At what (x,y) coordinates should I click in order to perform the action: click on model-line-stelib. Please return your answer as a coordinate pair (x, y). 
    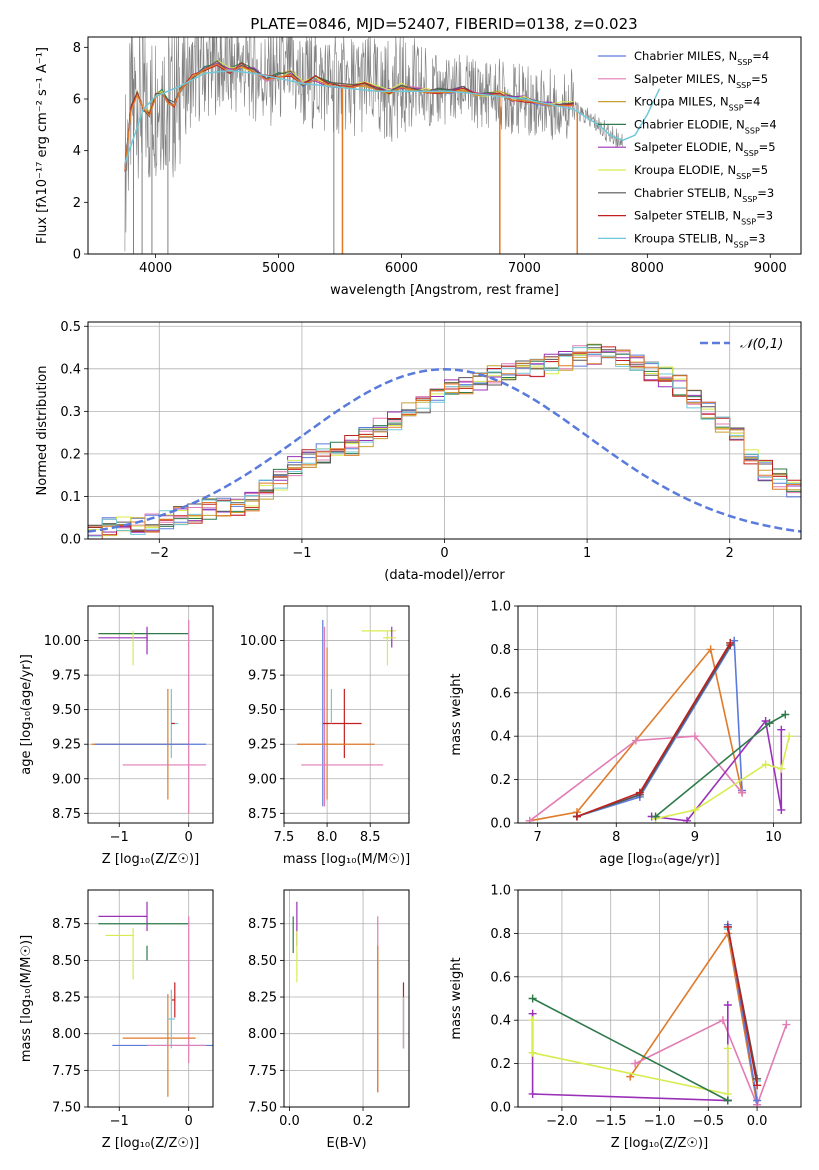
    Looking at the image, I should click on (392, 116).